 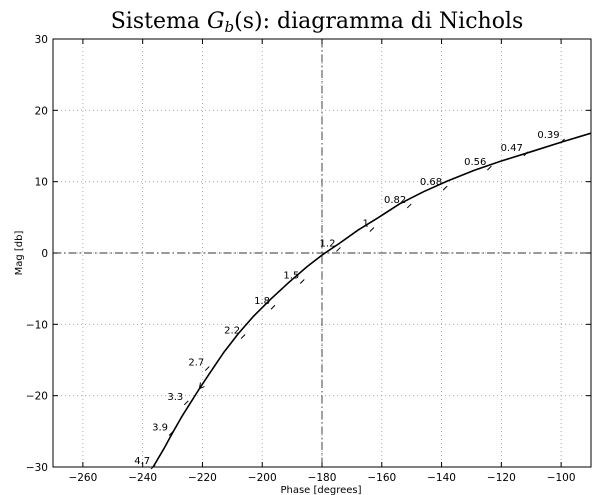 What do you see at coordinates (366, 223) in the screenshot?
I see `frequency-label: 1` at bounding box center [366, 223].